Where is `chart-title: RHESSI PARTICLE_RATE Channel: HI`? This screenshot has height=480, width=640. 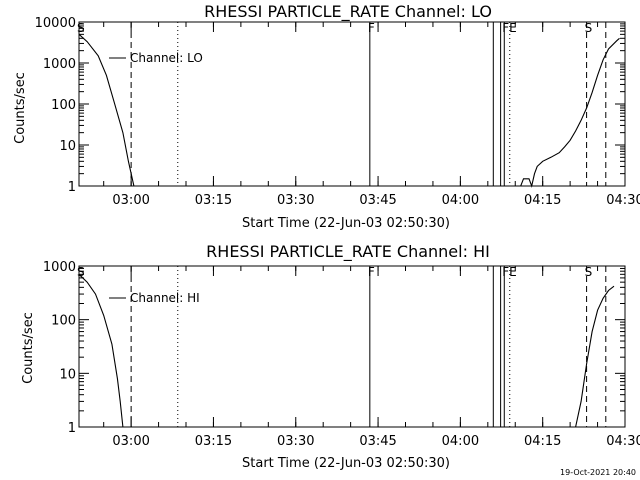
chart-title: RHESSI PARTICLE_RATE Channel: HI is located at coordinates (348, 252).